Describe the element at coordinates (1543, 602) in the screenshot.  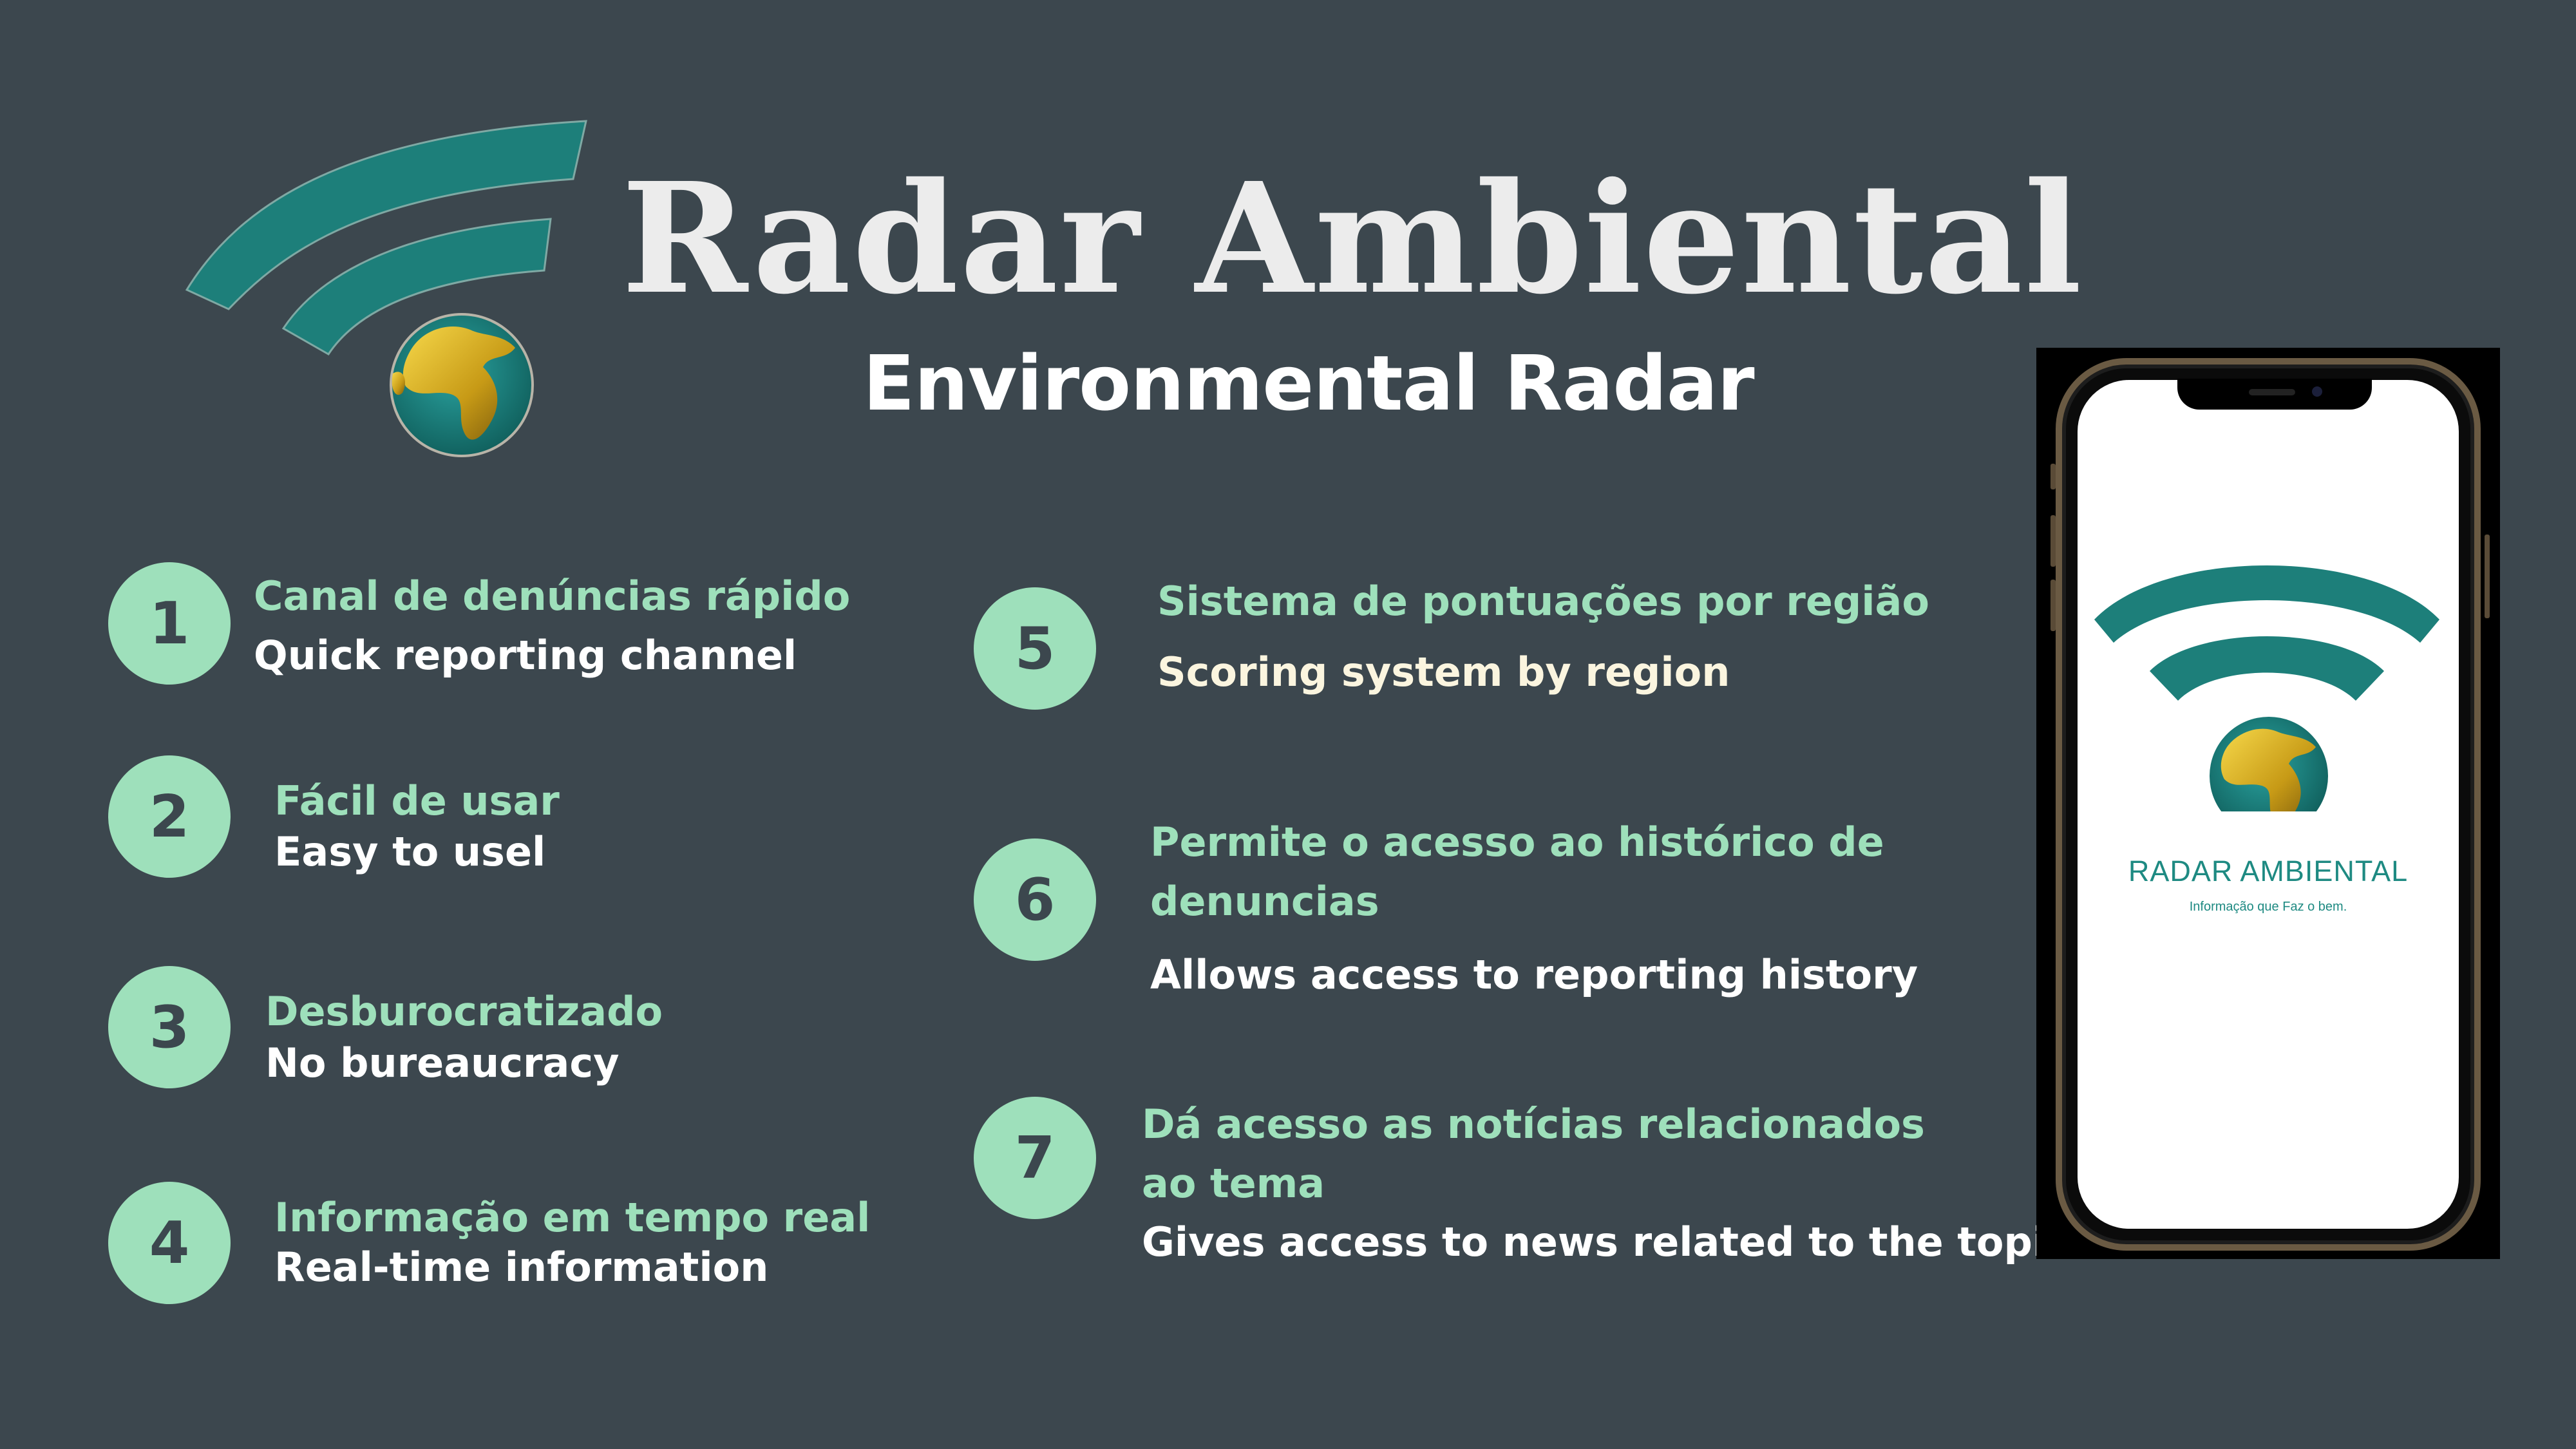
I see `feature-title-pt: Sistema de pontuações por região` at that location.